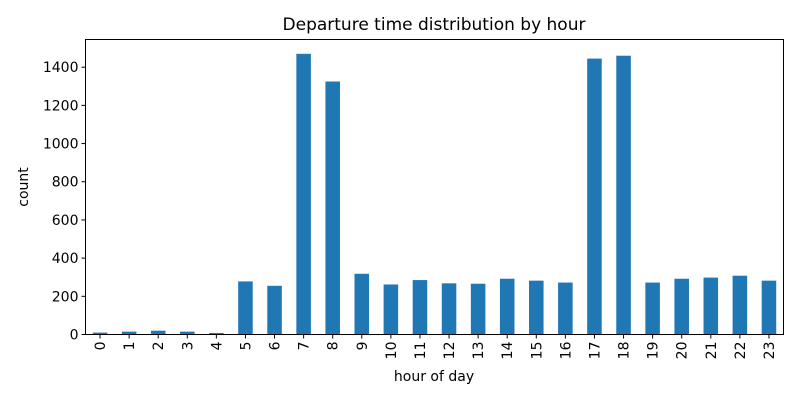 The image size is (800, 400). Describe the element at coordinates (74, 336) in the screenshot. I see `y-tick-label: 0` at that location.